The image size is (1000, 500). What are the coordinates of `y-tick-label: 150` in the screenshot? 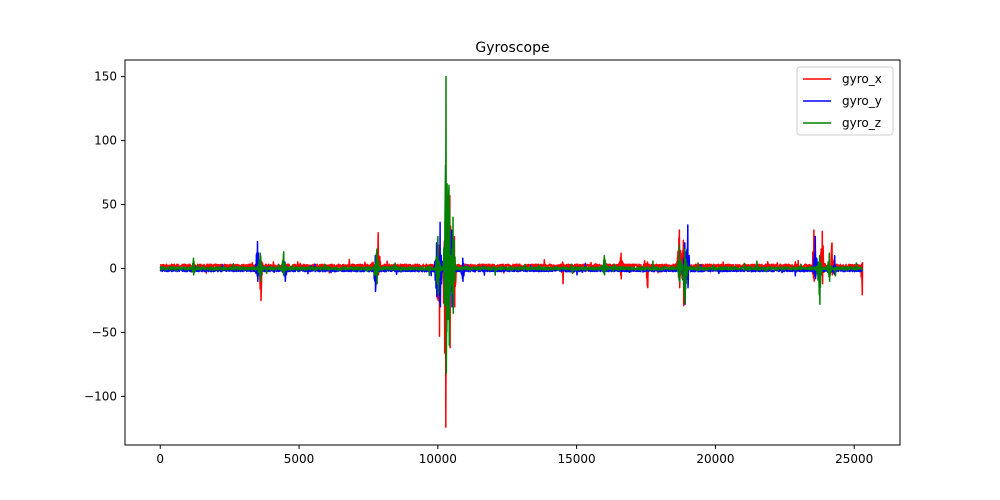 It's located at (105, 77).